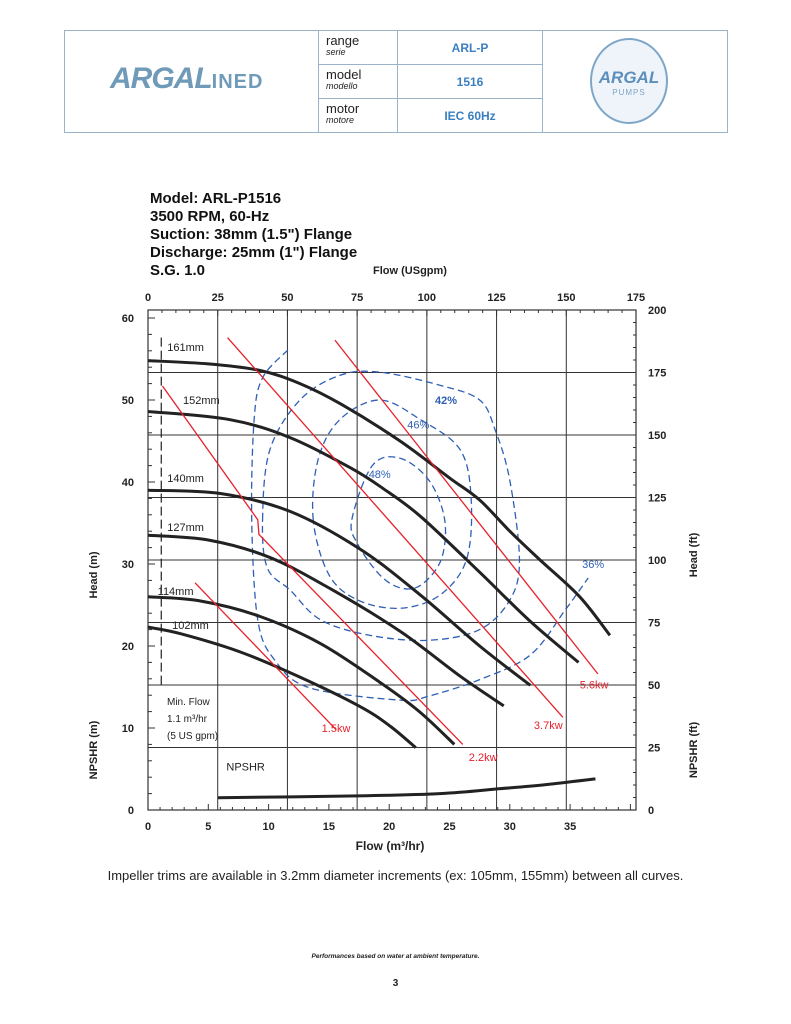 Image resolution: width=791 pixels, height=1024 pixels. What do you see at coordinates (470, 48) in the screenshot?
I see `range-value: ARL-P` at bounding box center [470, 48].